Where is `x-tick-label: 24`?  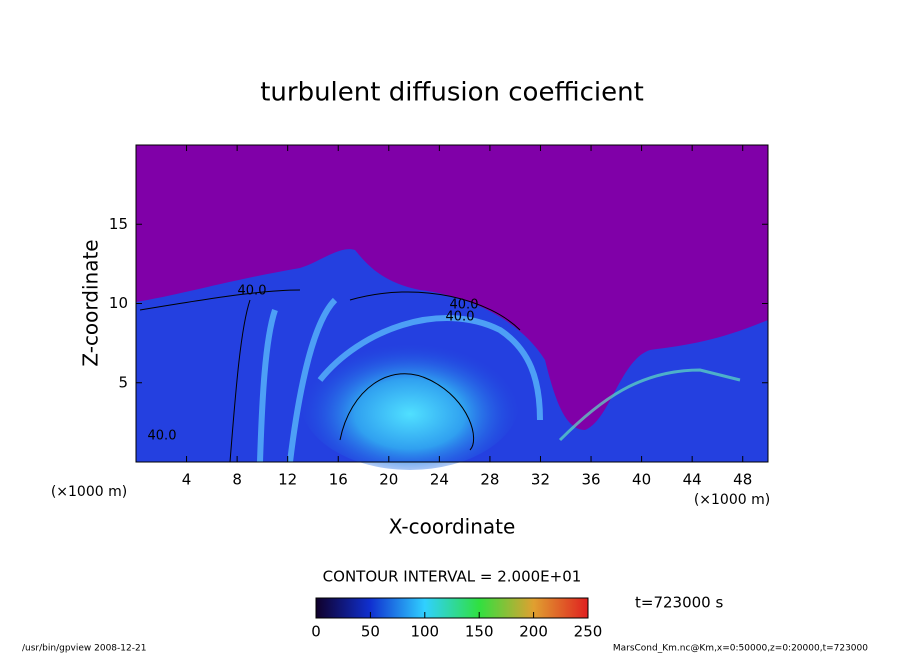 x-tick-label: 24 is located at coordinates (439, 480).